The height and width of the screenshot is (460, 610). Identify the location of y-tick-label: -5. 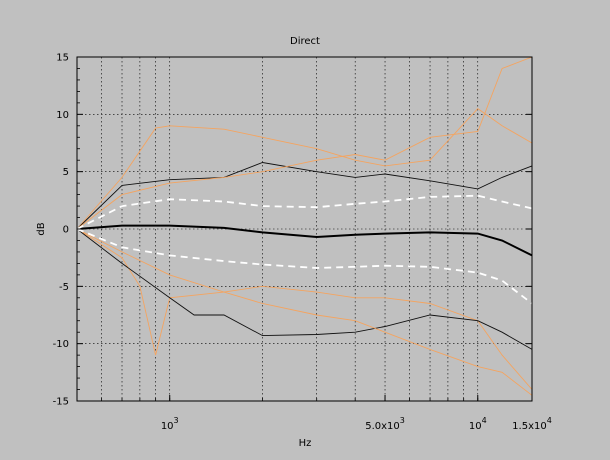
(64, 287).